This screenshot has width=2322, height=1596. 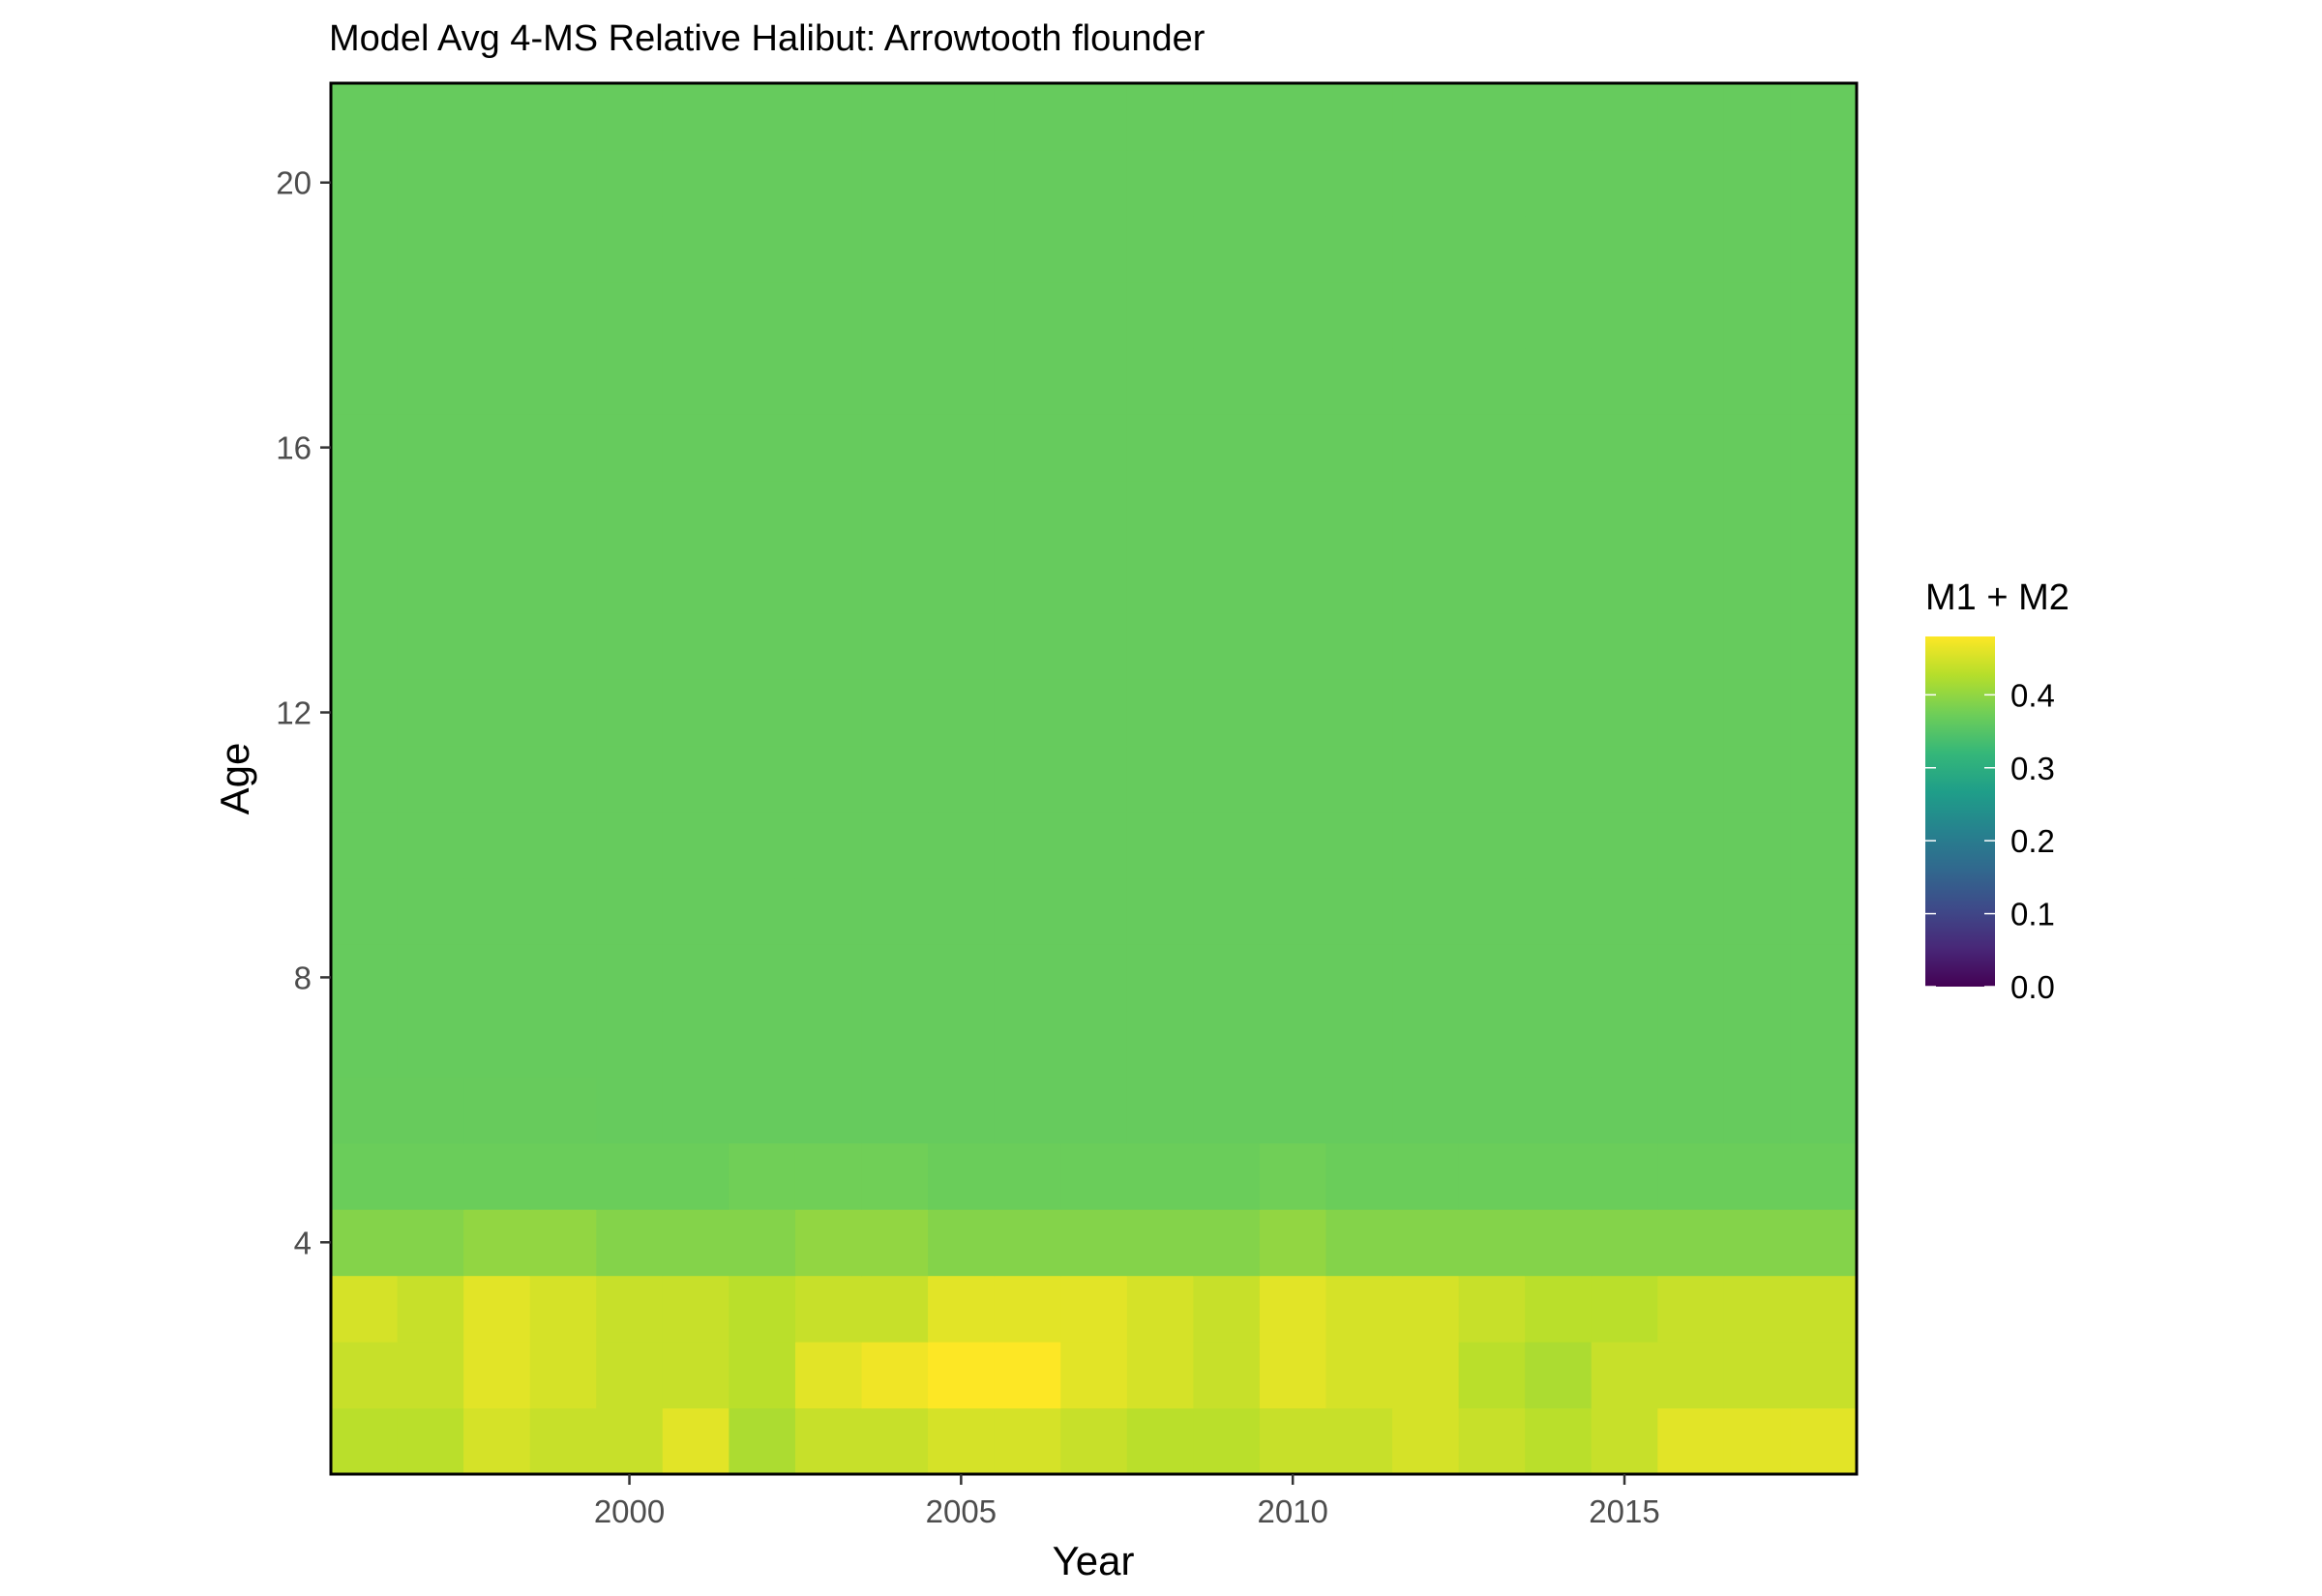 What do you see at coordinates (303, 977) in the screenshot?
I see `y-tick-label: 8` at bounding box center [303, 977].